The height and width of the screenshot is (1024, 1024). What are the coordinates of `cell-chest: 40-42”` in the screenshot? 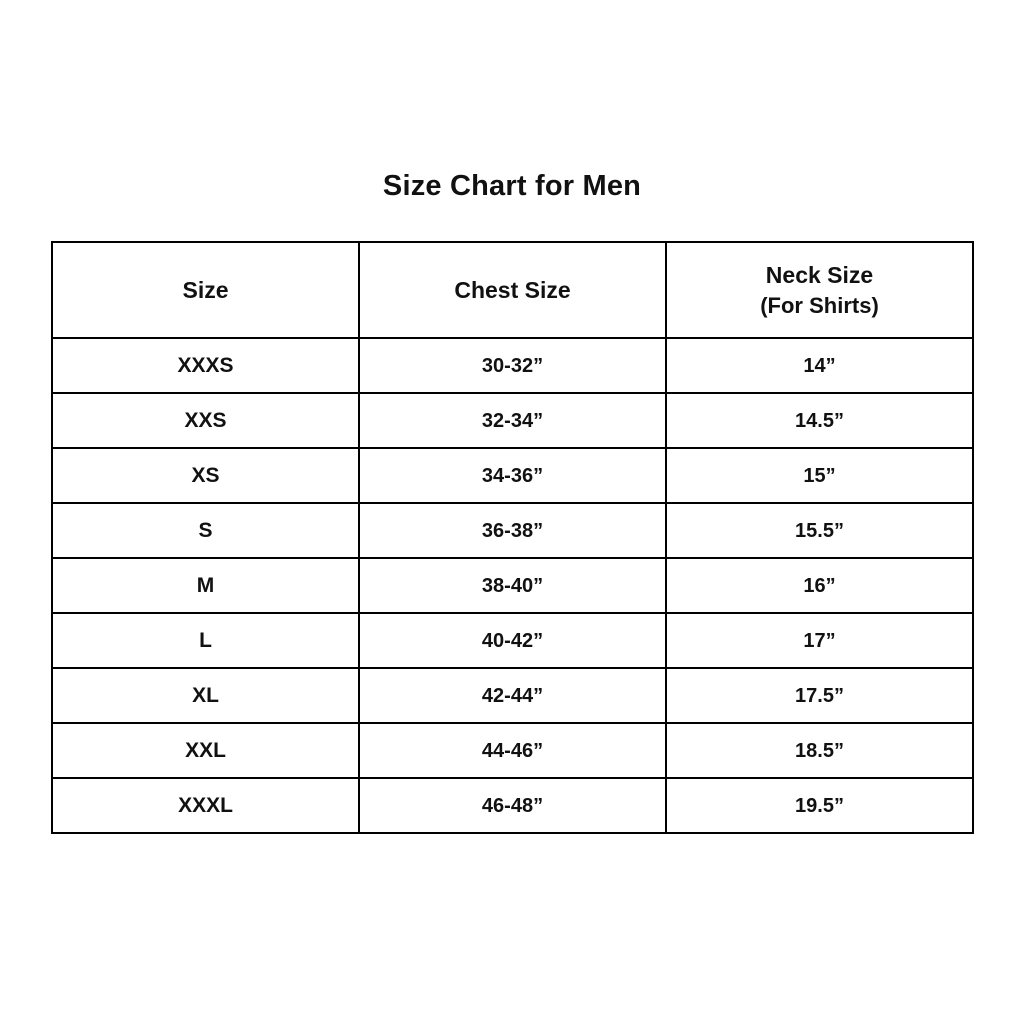 It's located at (512, 640).